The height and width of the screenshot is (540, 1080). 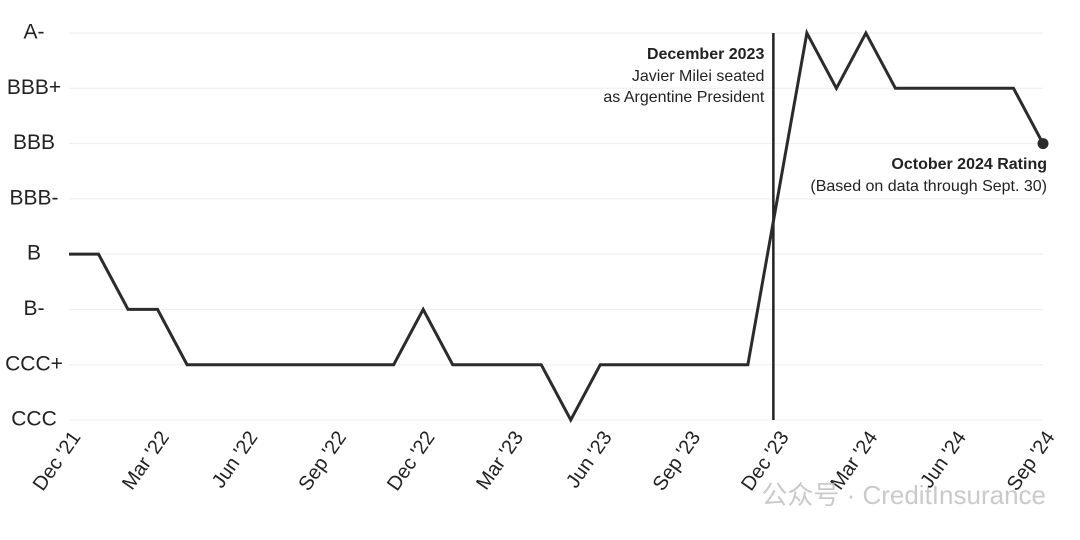 I want to click on x-tick-label: Sep '22, so click(x=322, y=461).